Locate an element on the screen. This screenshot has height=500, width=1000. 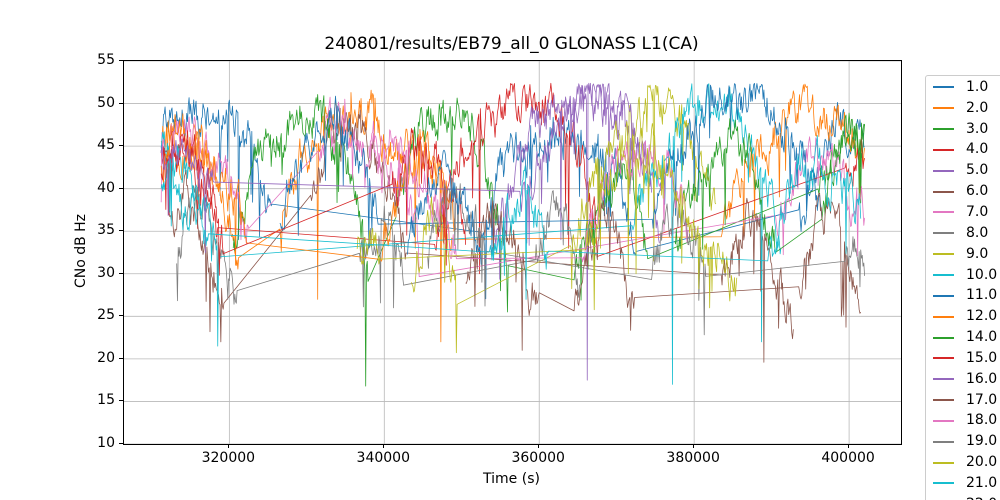
y-tick-label: 55 is located at coordinates (106, 60).